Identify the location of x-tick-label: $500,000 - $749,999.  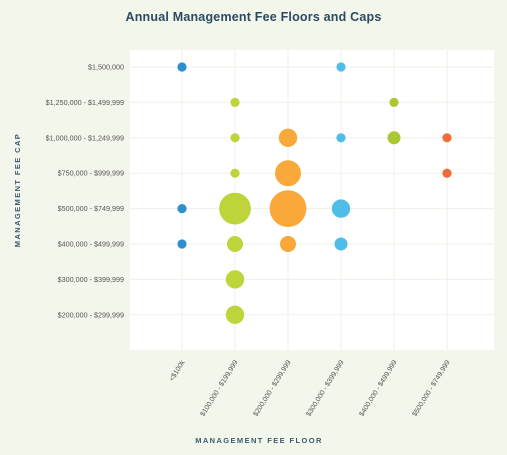
(432, 388).